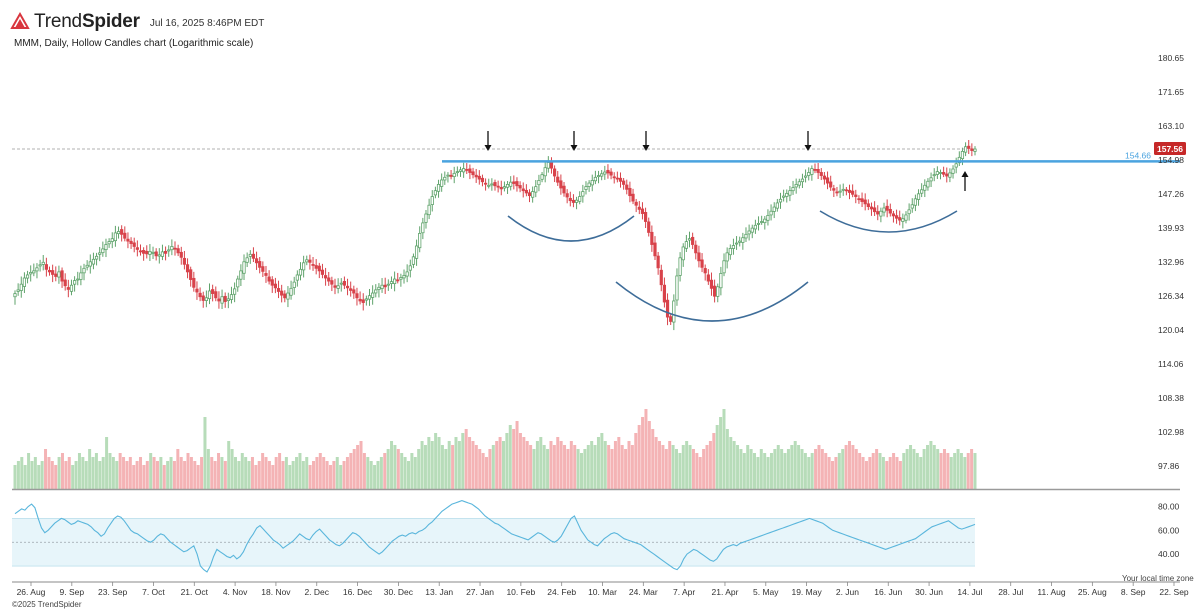 The width and height of the screenshot is (1200, 613). I want to click on price-tick-label: 147.26, so click(1171, 194).